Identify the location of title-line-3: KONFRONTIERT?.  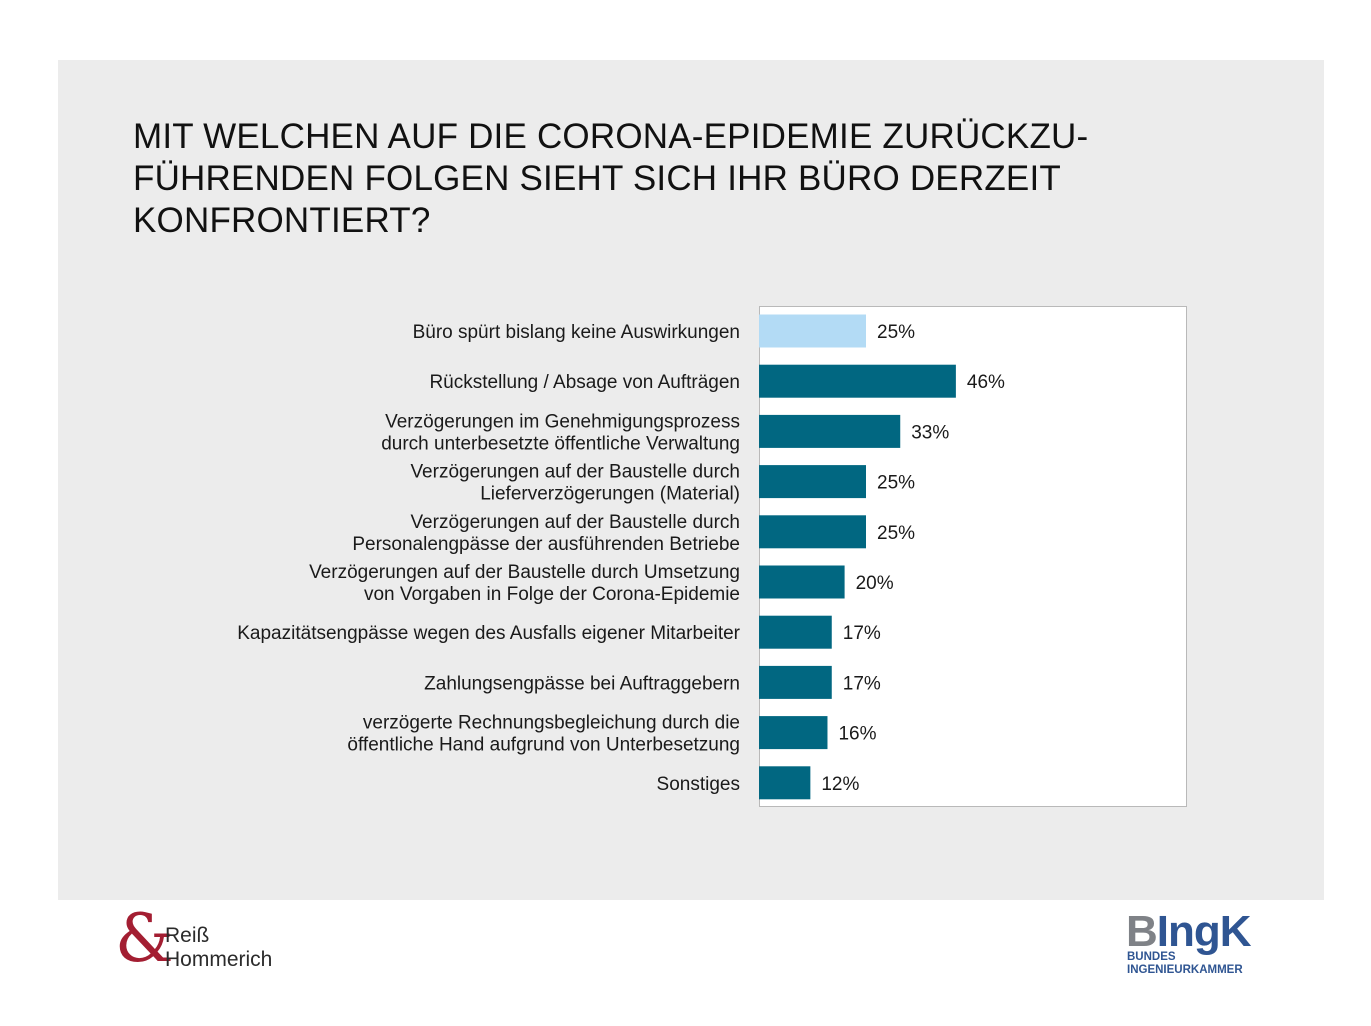
(282, 220).